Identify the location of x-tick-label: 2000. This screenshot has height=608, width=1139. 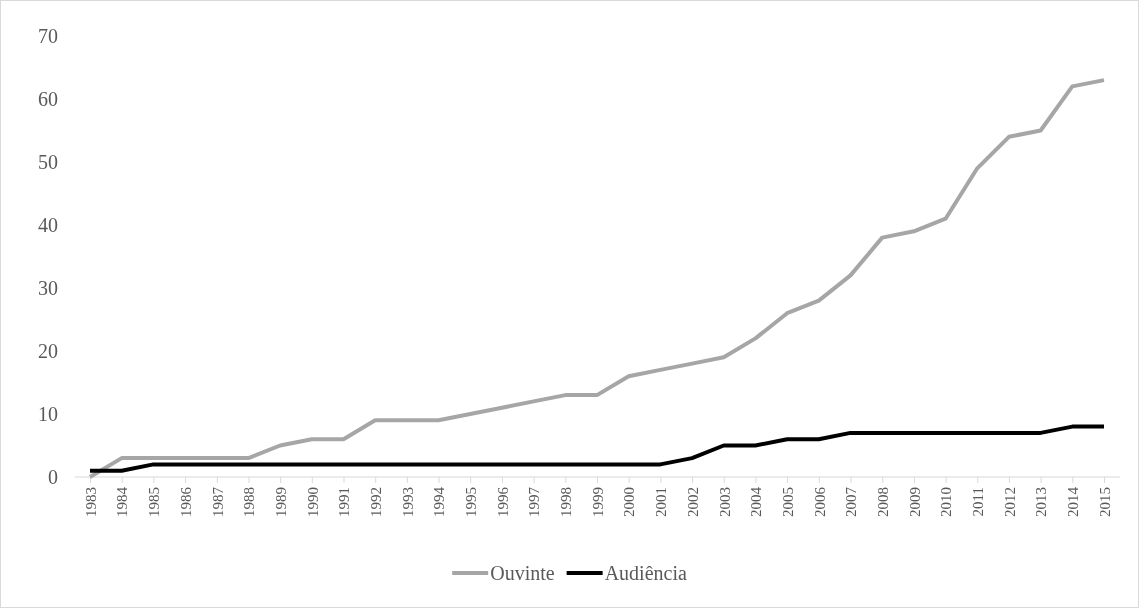
(629, 502).